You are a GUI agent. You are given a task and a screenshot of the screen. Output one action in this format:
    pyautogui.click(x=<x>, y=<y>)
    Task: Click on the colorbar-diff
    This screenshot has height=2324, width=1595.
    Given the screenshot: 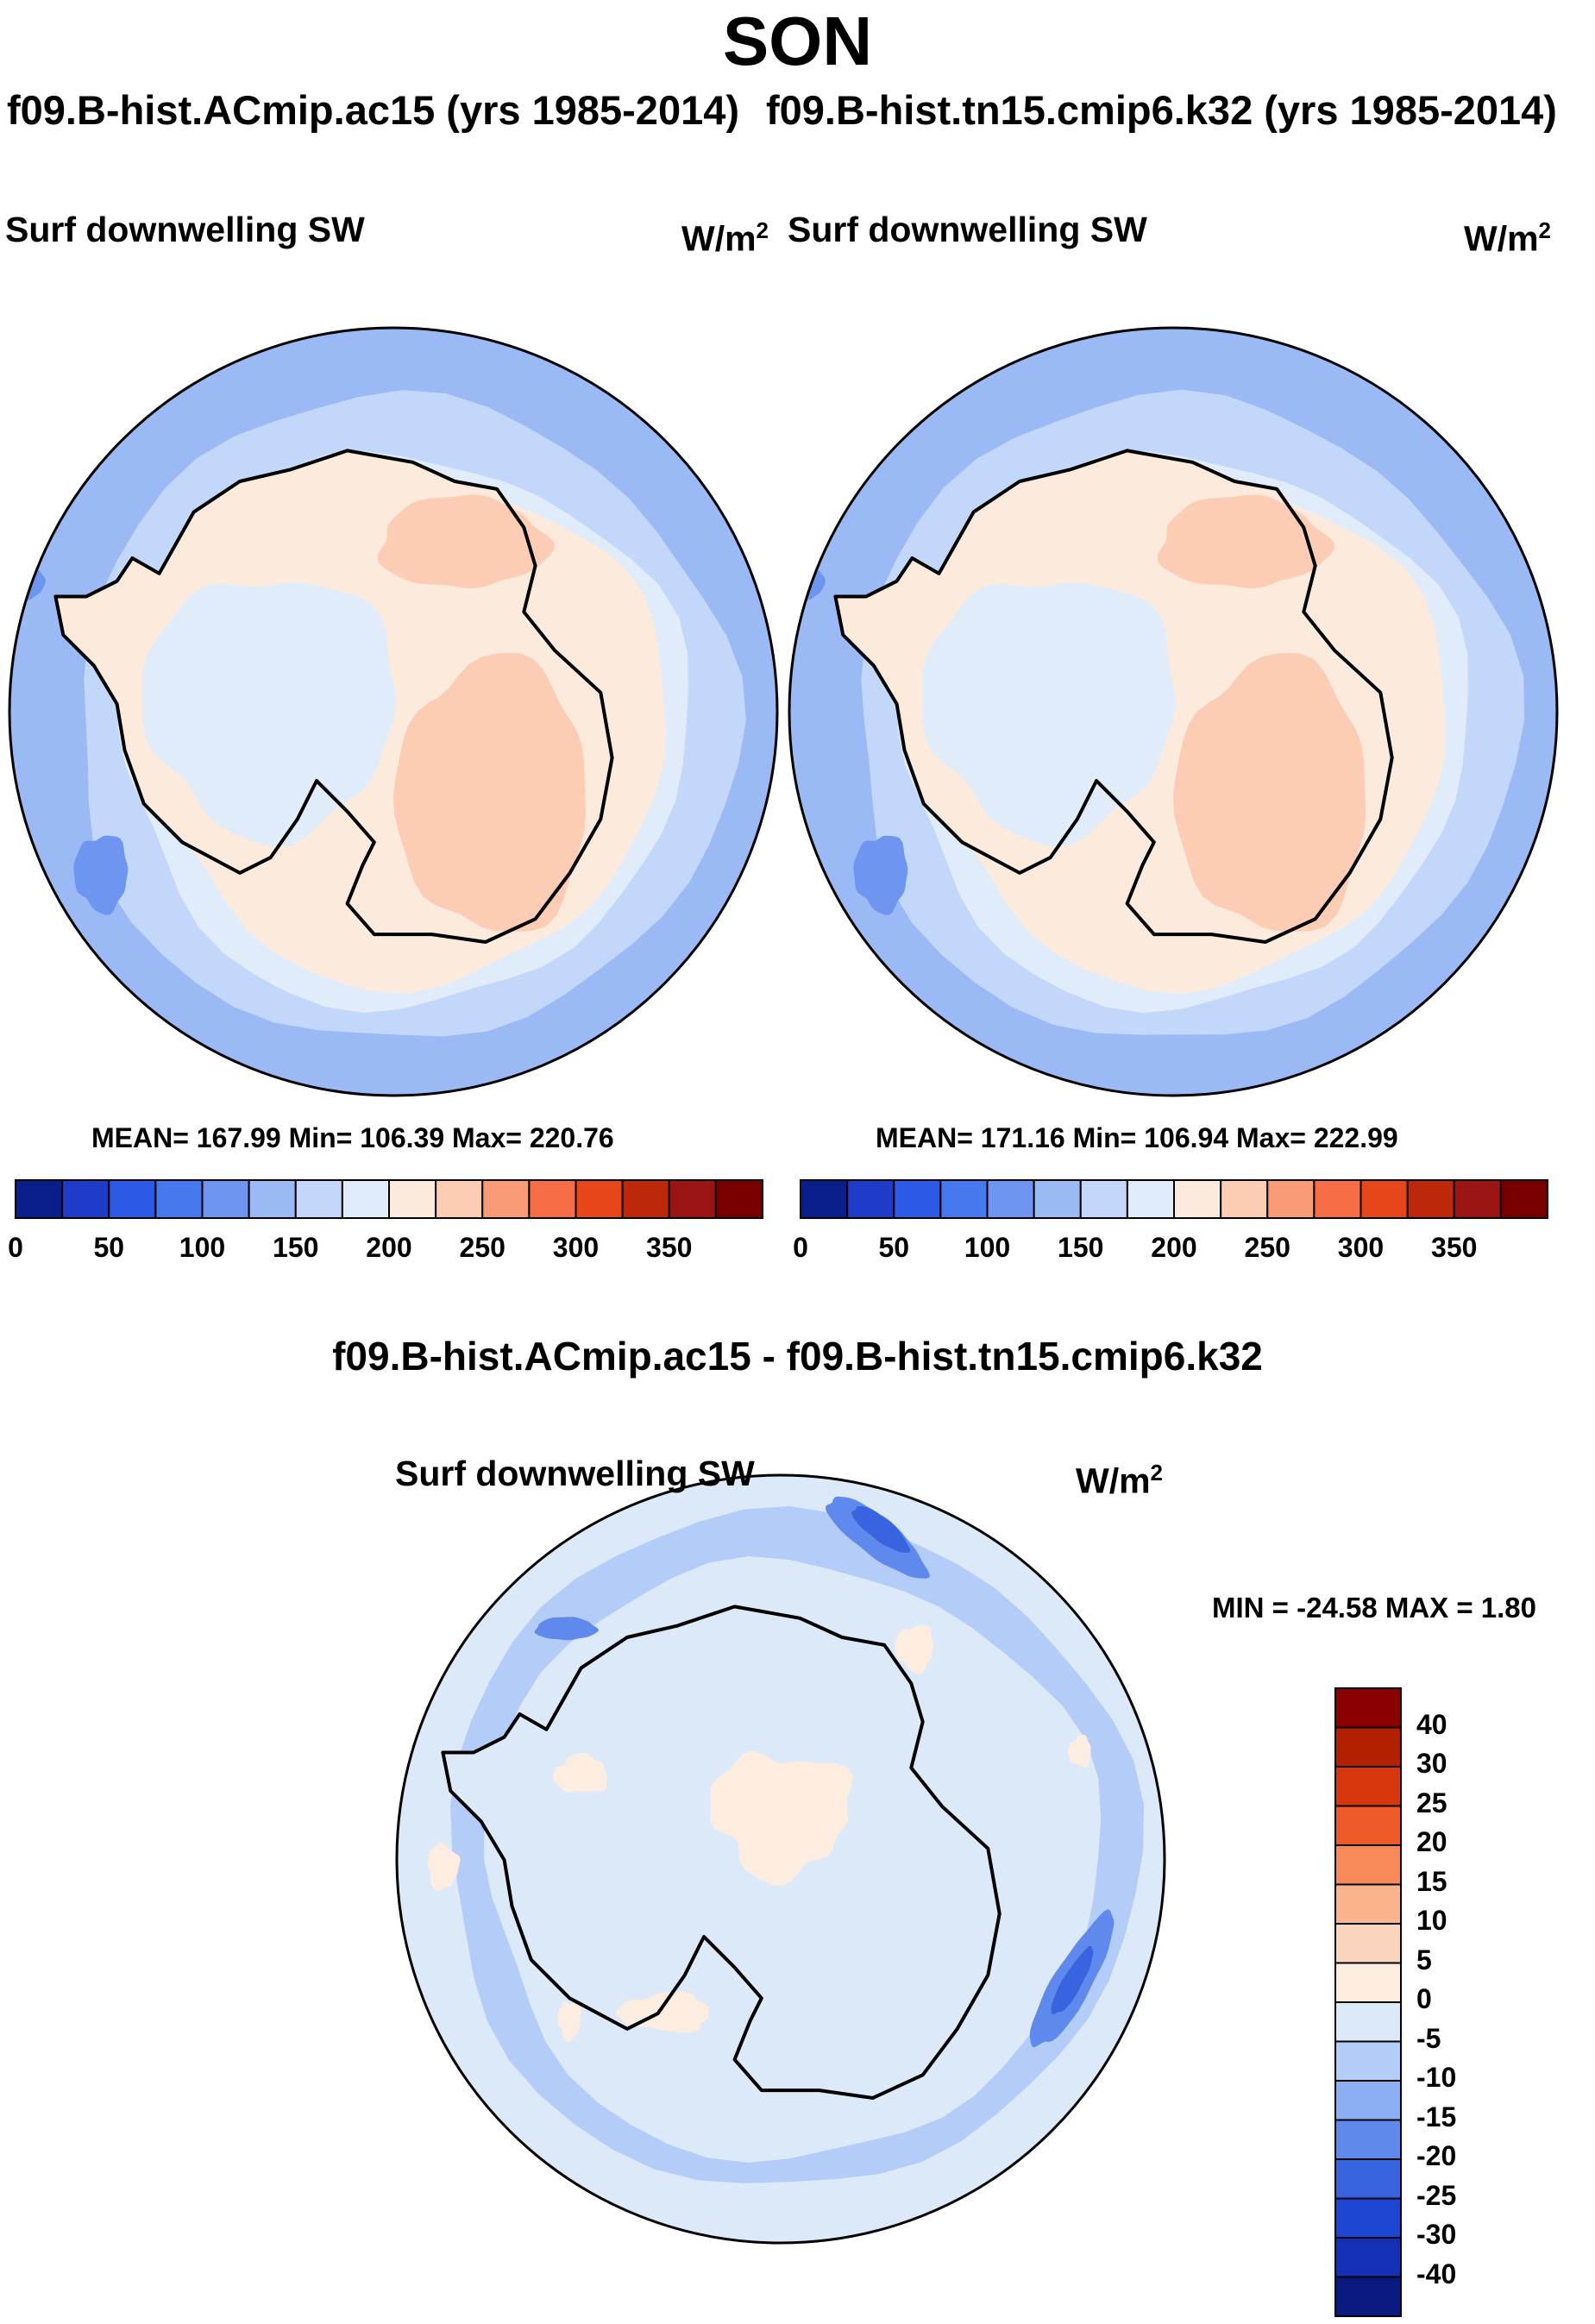 What is the action you would take?
    pyautogui.click(x=1368, y=2002)
    